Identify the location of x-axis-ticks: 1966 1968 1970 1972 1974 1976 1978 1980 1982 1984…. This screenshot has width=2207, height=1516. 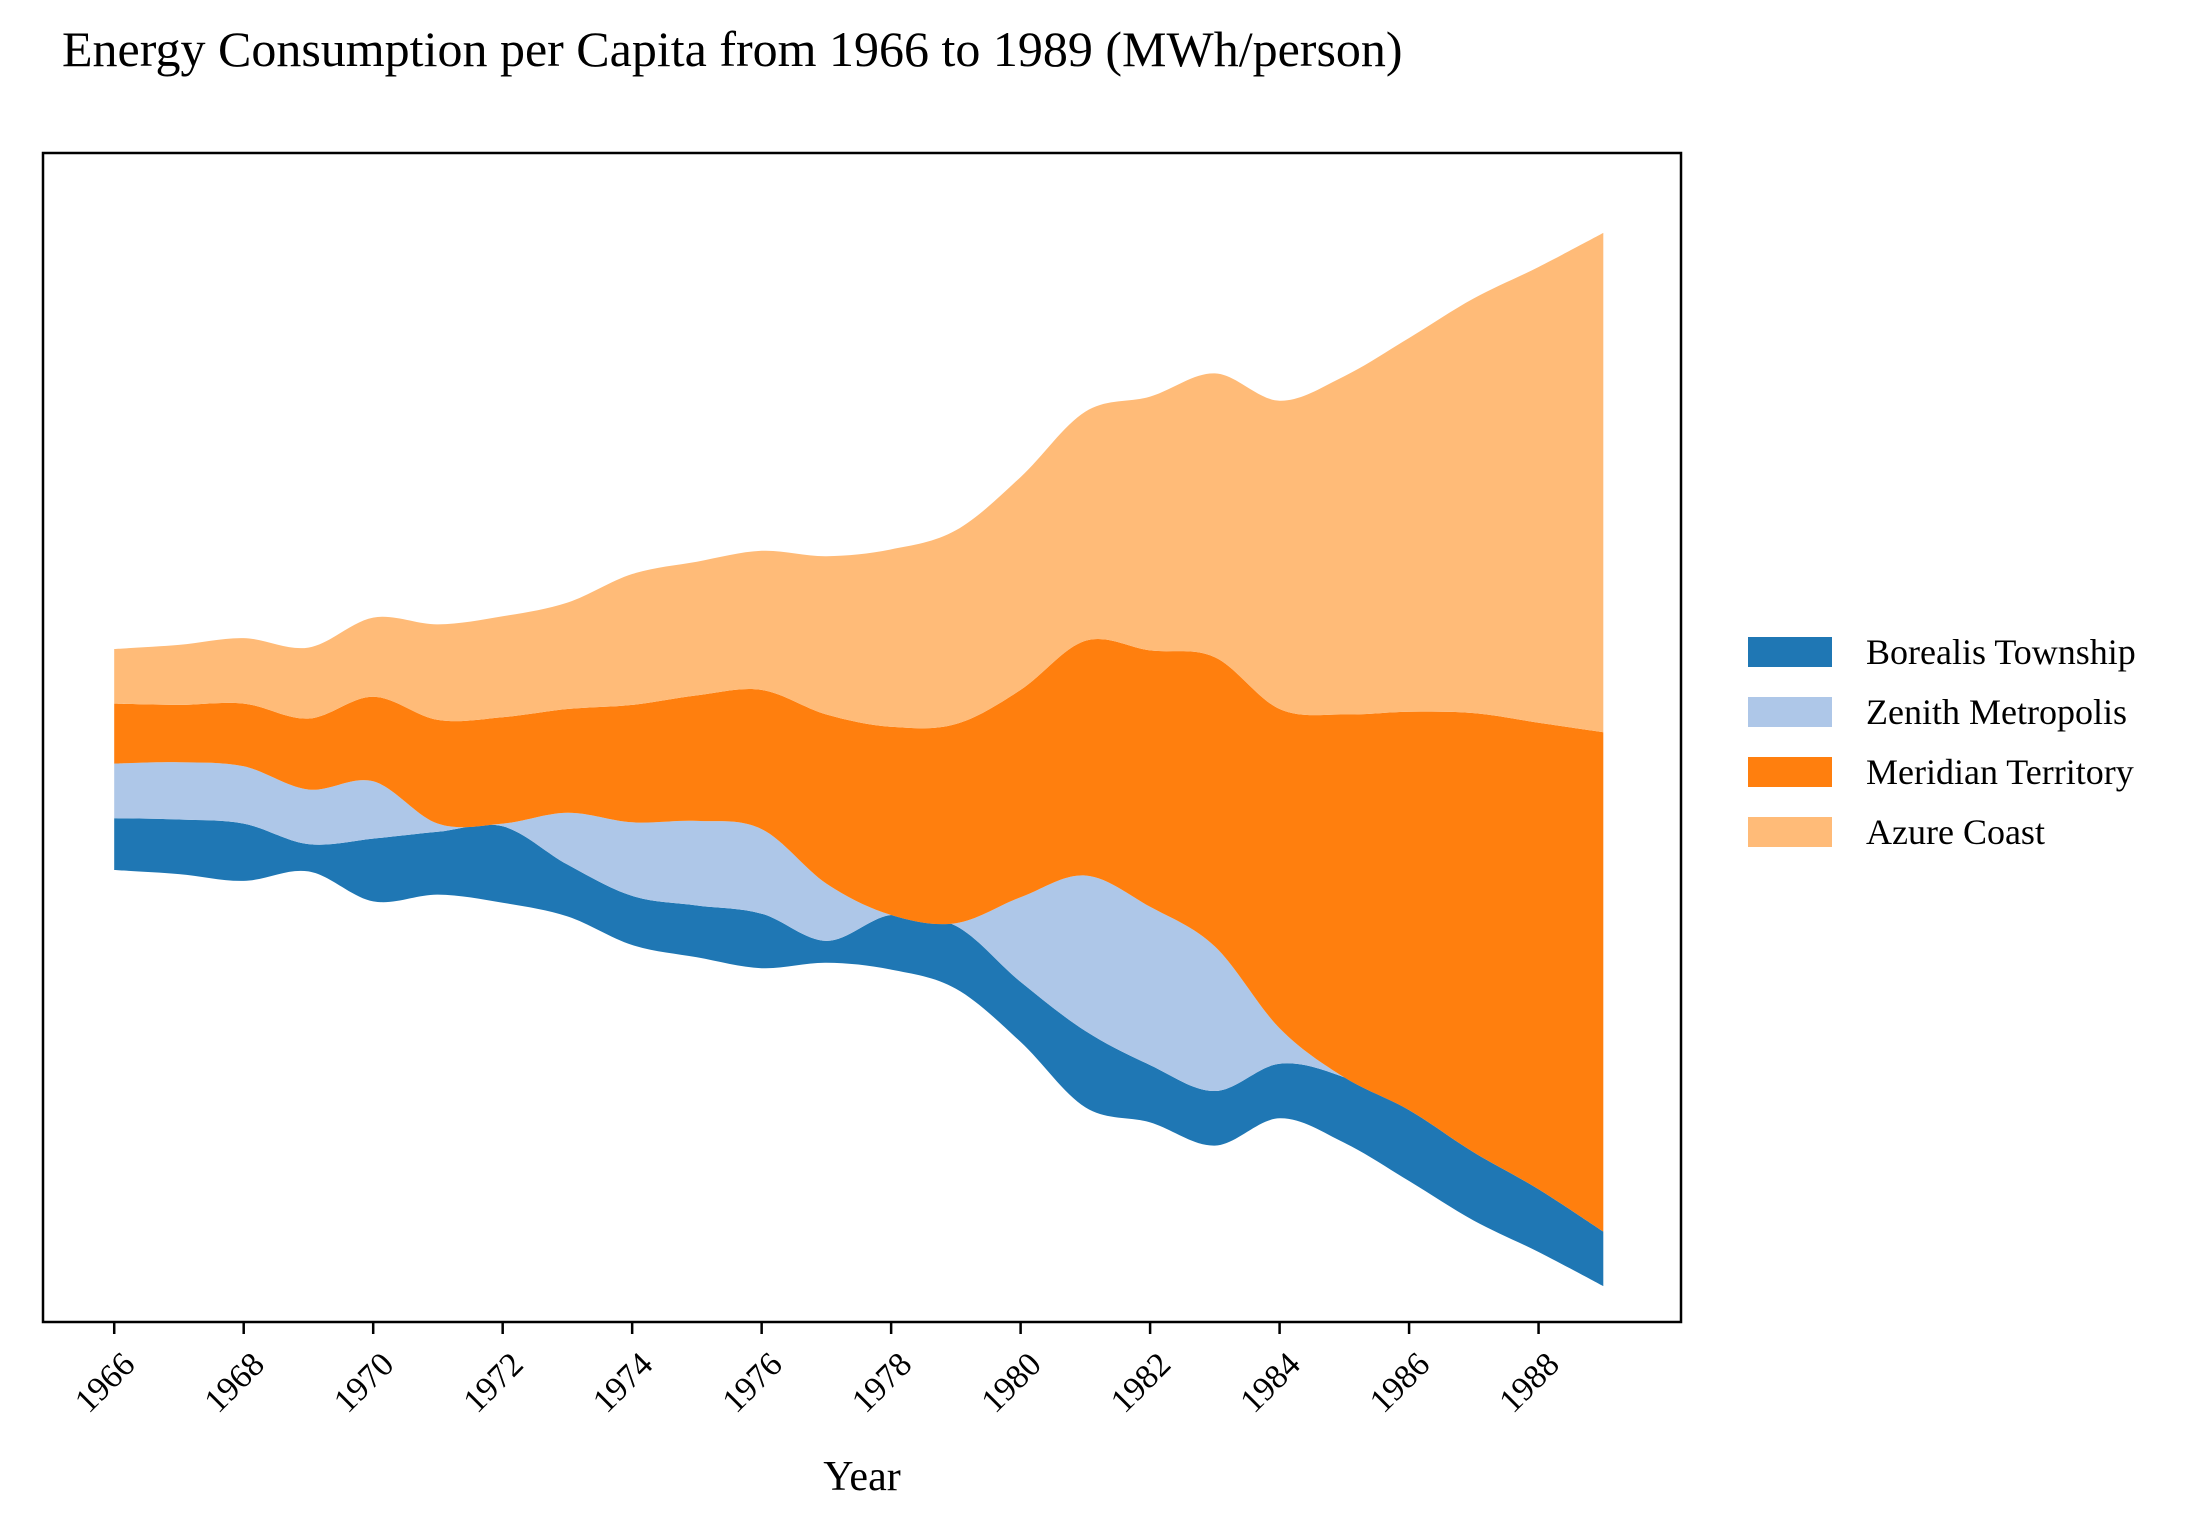
(817, 1371).